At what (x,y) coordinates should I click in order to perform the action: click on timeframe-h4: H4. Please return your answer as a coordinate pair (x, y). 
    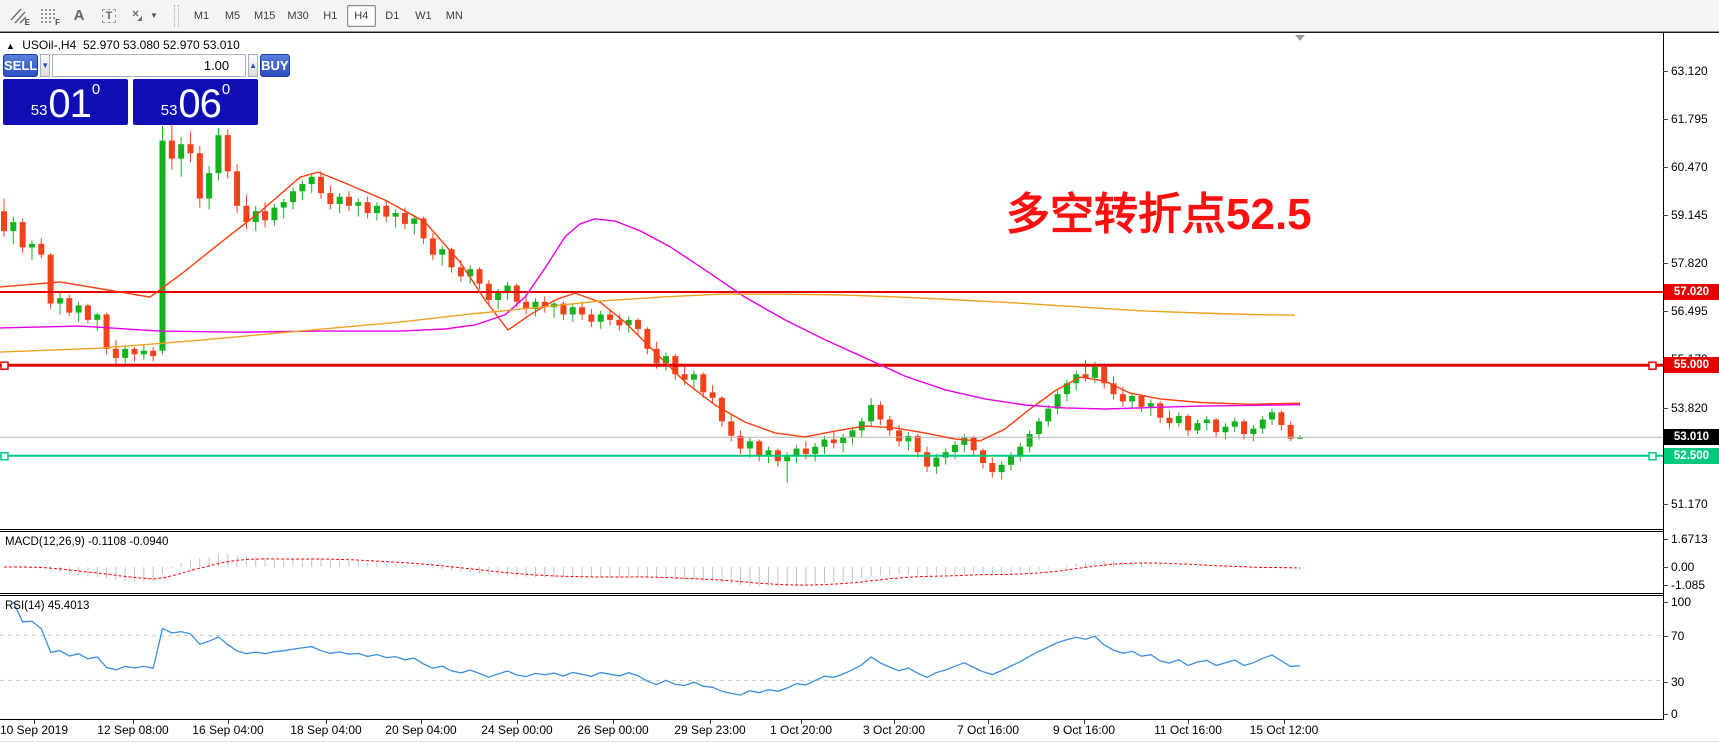
    Looking at the image, I should click on (361, 15).